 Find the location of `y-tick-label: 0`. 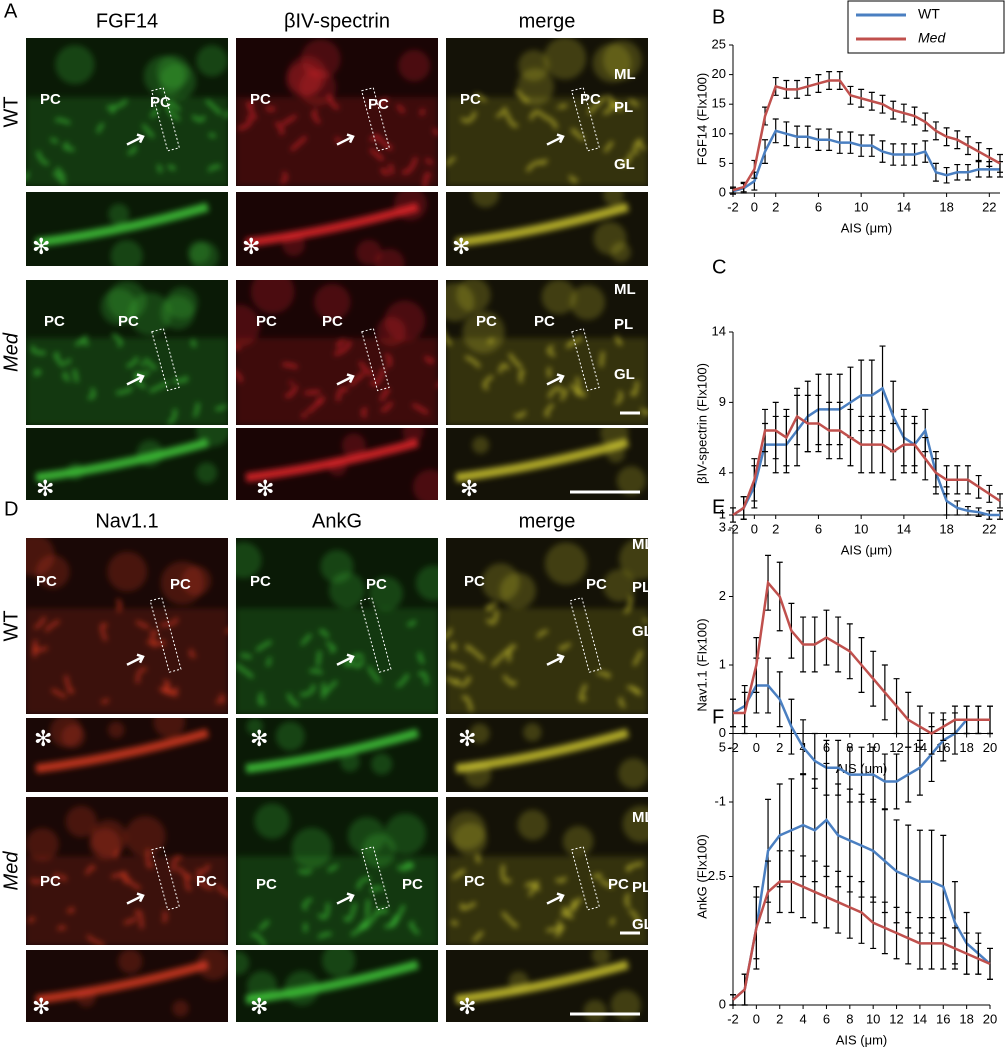

y-tick-label: 0 is located at coordinates (722, 1003).